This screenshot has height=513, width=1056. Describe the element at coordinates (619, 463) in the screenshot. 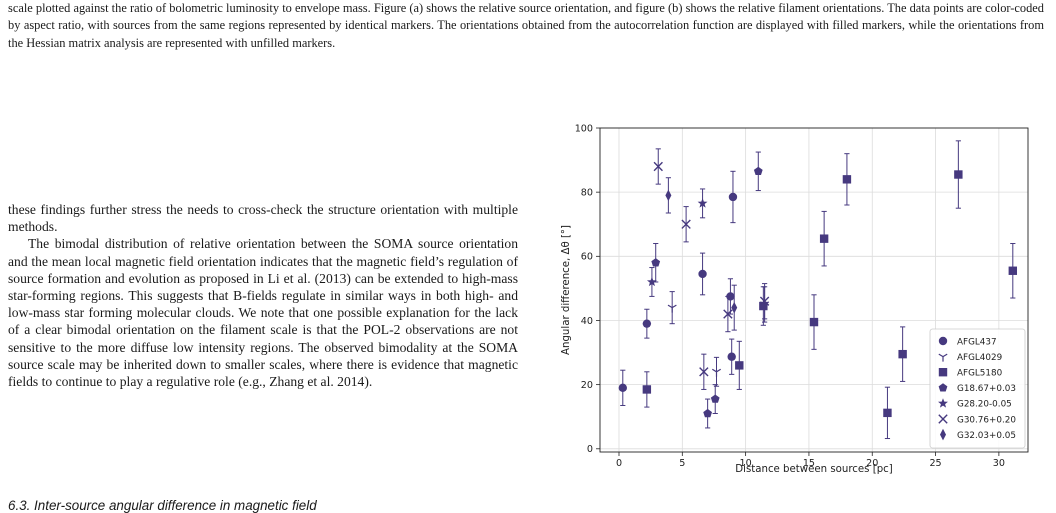

I see `x-tick-label: 0` at that location.